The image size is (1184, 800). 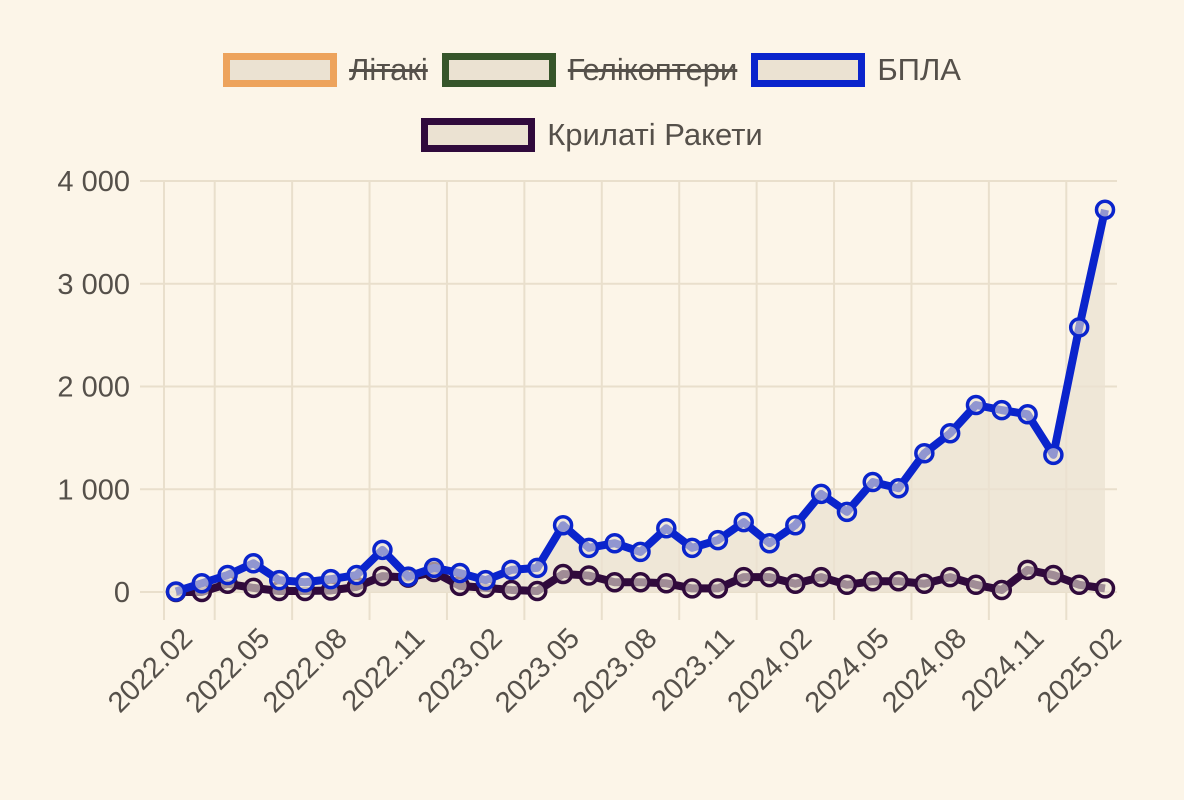 I want to click on legend-row-1: Літакі Гелікоптери БПЛА, so click(x=592, y=70).